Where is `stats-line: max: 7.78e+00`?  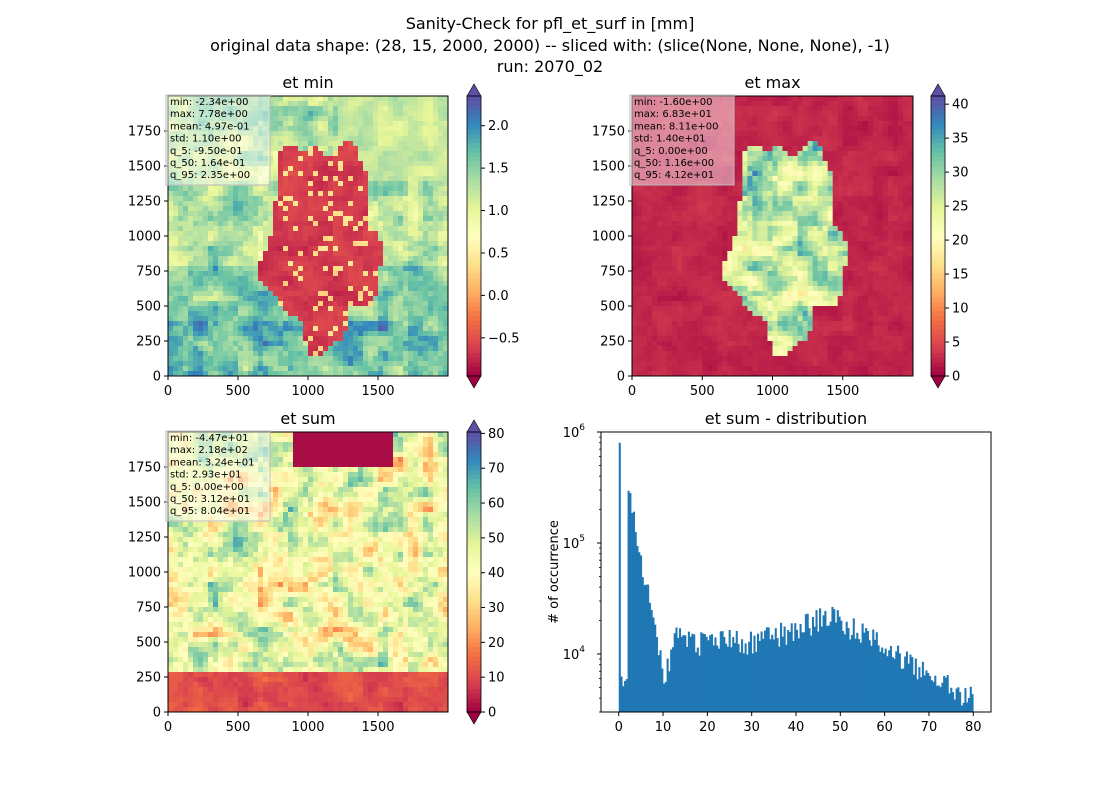 stats-line: max: 7.78e+00 is located at coordinates (209, 114).